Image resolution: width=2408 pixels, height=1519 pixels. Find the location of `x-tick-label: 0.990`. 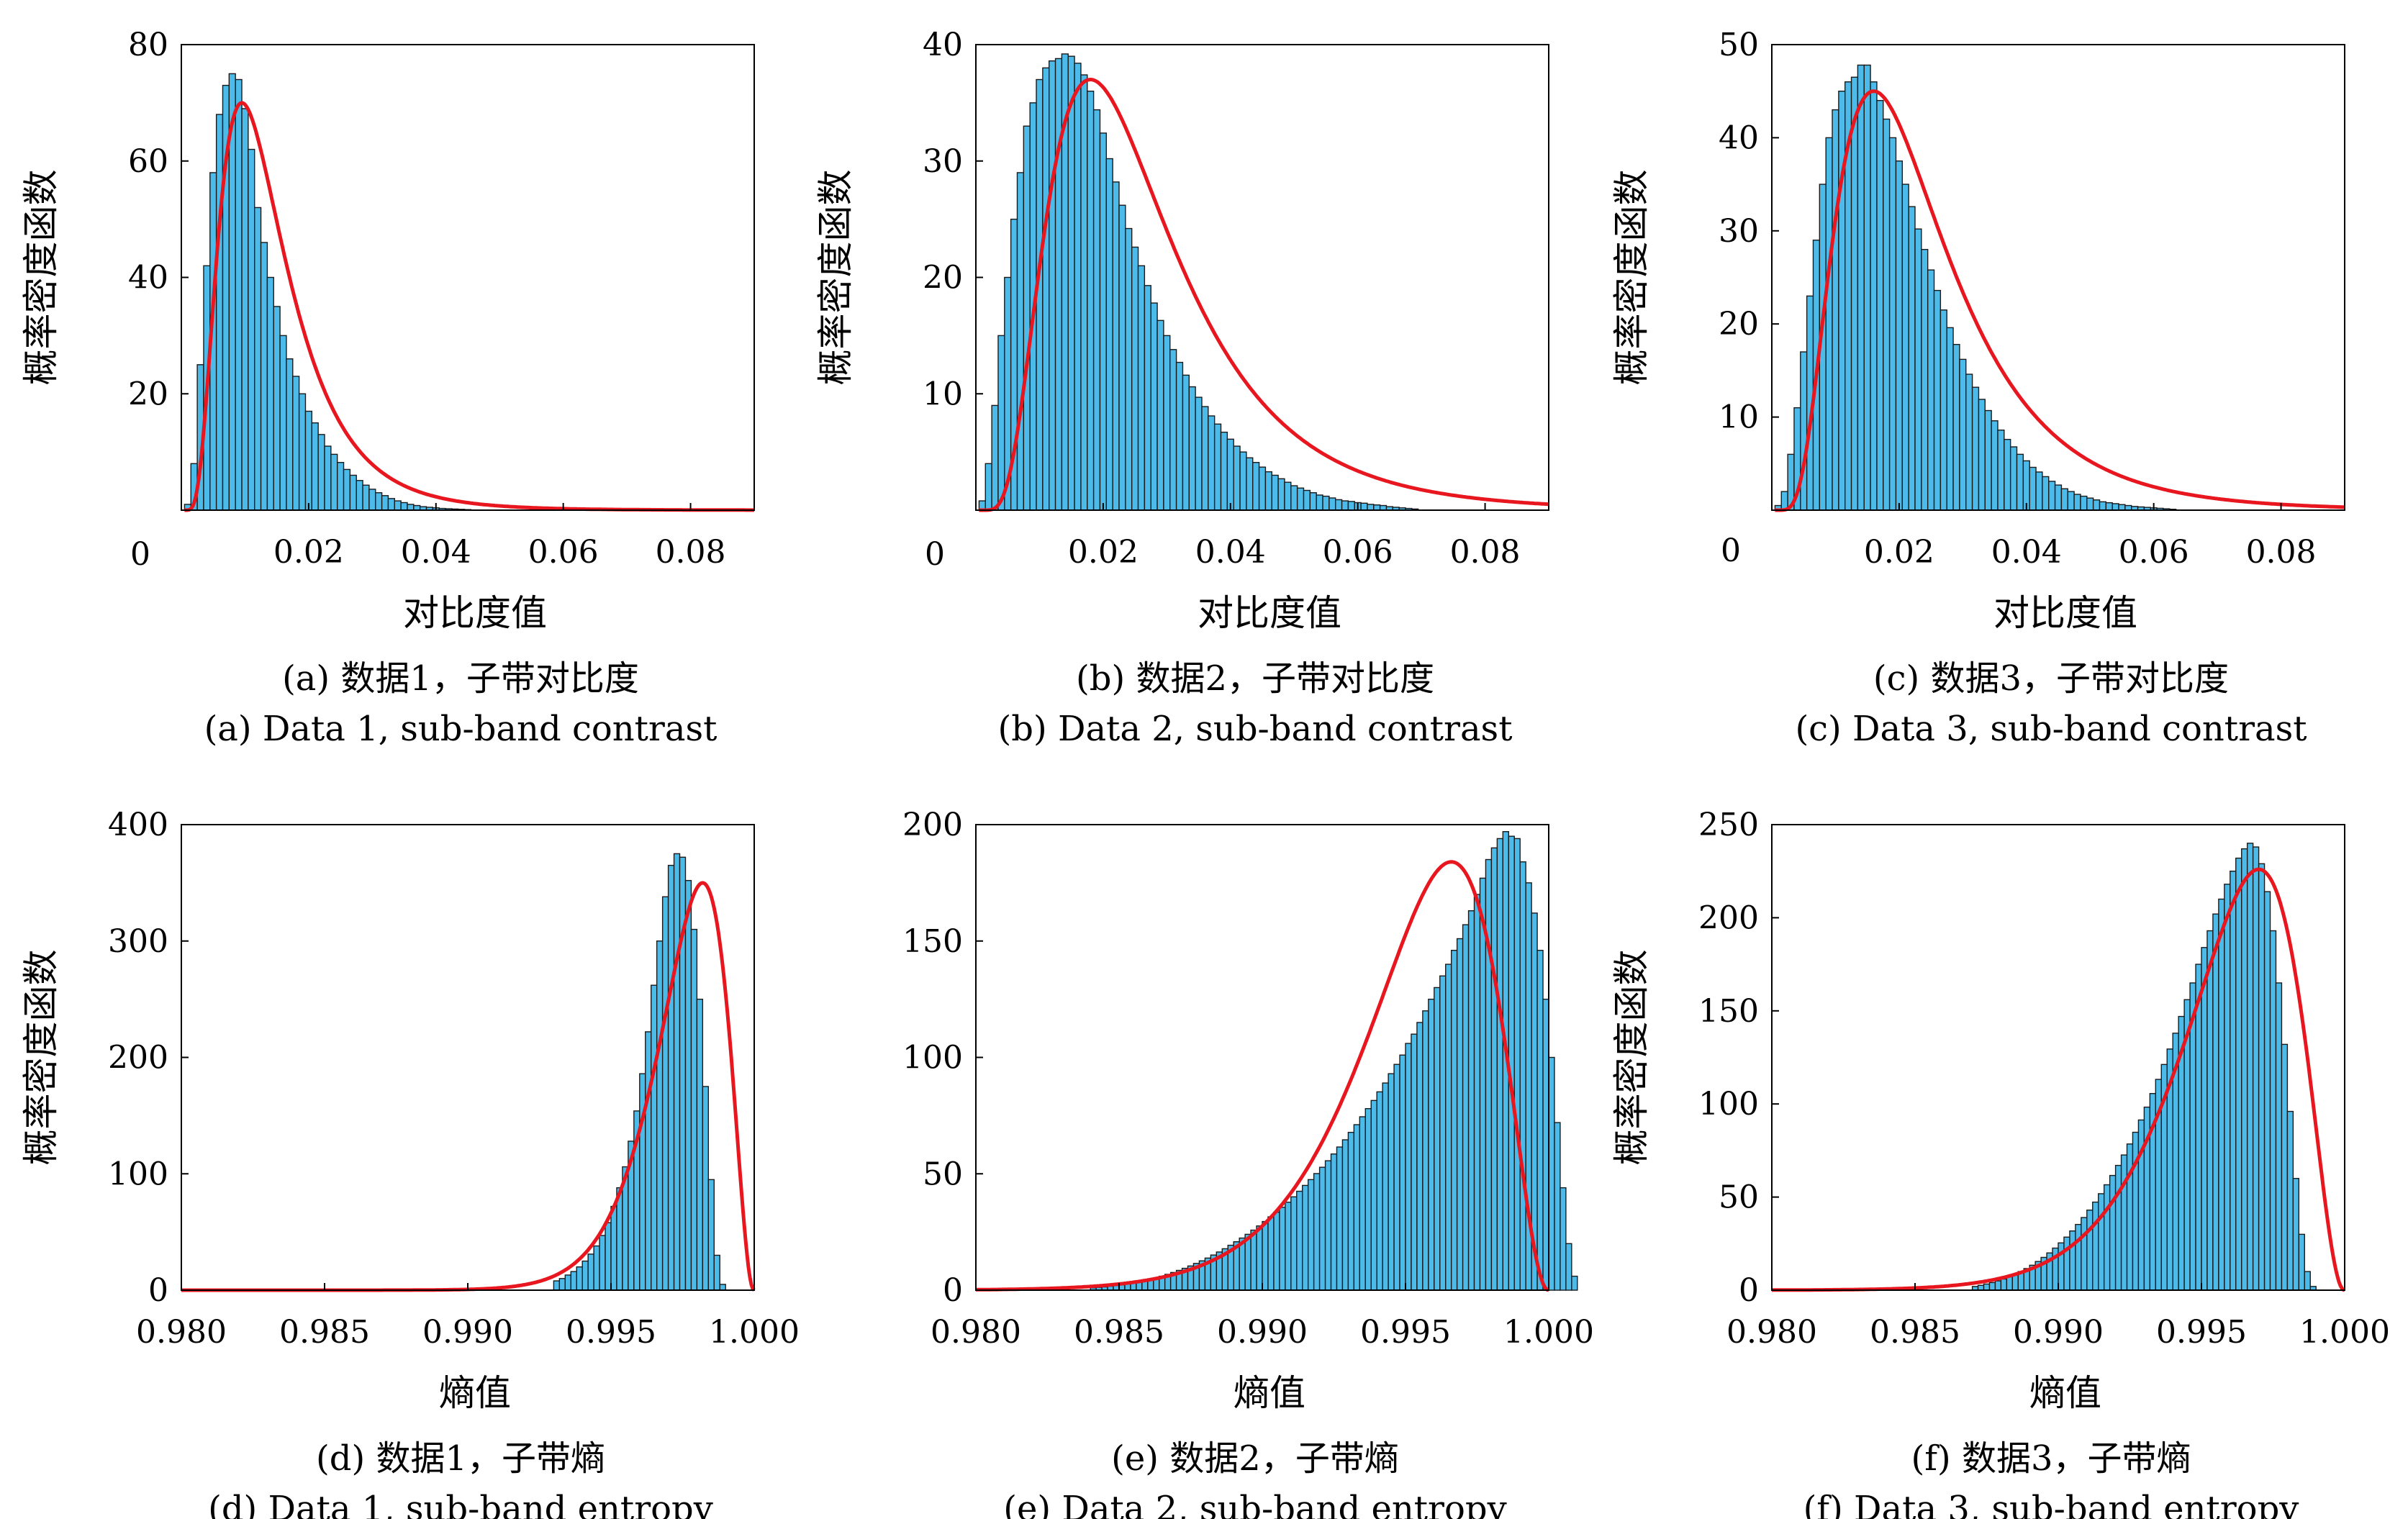

x-tick-label: 0.990 is located at coordinates (1262, 1333).